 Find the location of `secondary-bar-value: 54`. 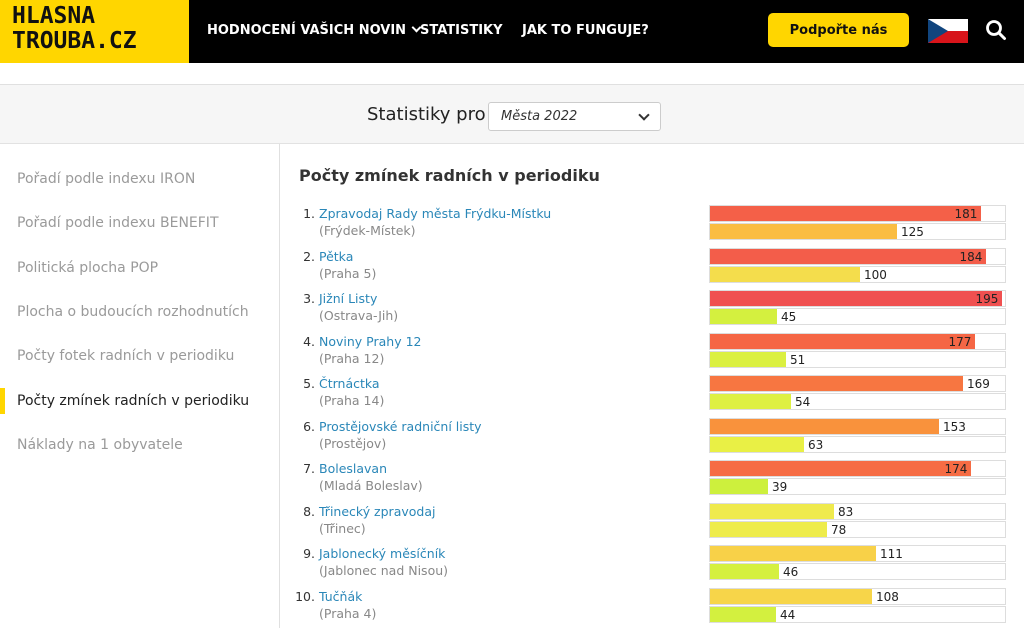

secondary-bar-value: 54 is located at coordinates (803, 402).